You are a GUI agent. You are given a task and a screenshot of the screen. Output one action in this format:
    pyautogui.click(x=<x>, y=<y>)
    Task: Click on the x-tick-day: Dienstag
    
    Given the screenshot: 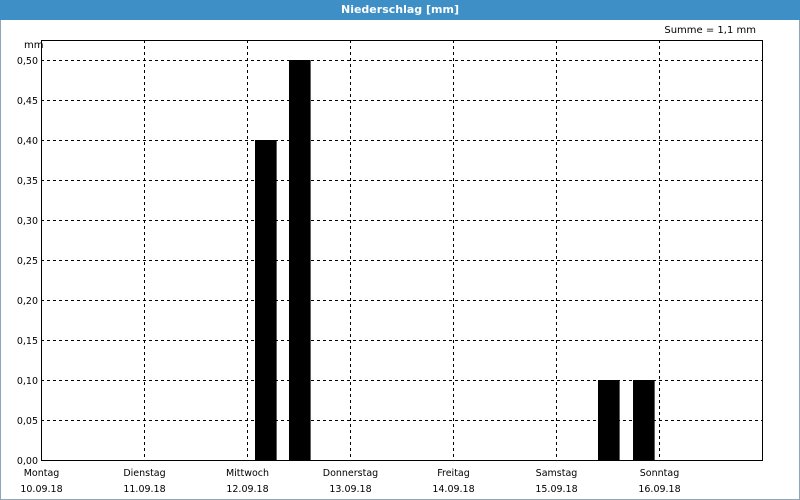 What is the action you would take?
    pyautogui.click(x=144, y=473)
    